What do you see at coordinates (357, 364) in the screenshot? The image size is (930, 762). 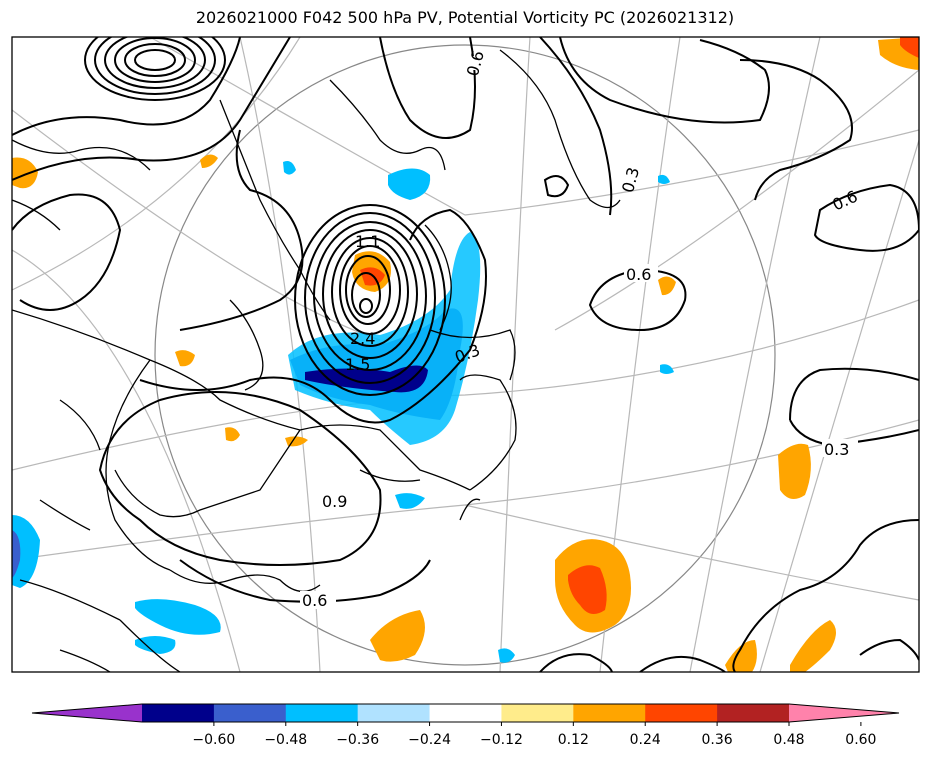 I see `label-1-5: 1.5` at bounding box center [357, 364].